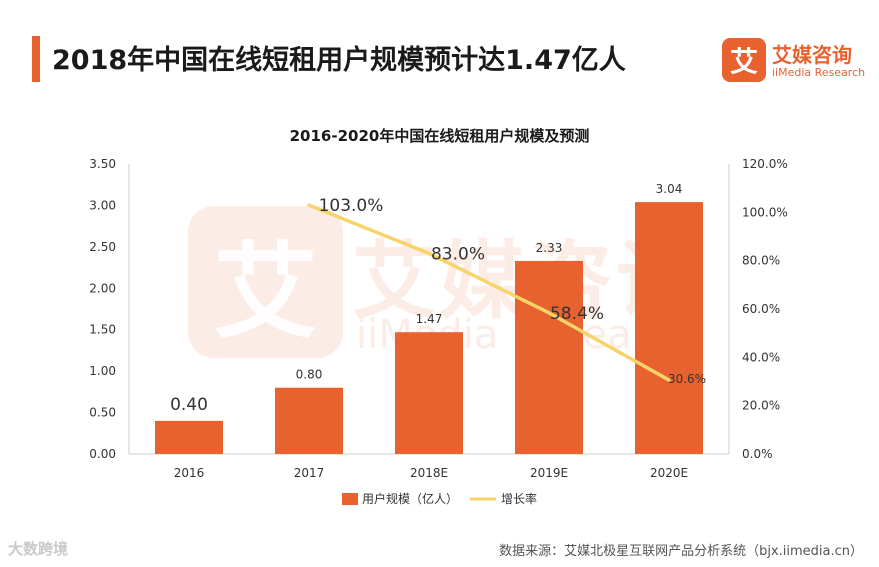 Image resolution: width=879 pixels, height=567 pixels. I want to click on y-left-tick-label: 2.00, so click(102, 288).